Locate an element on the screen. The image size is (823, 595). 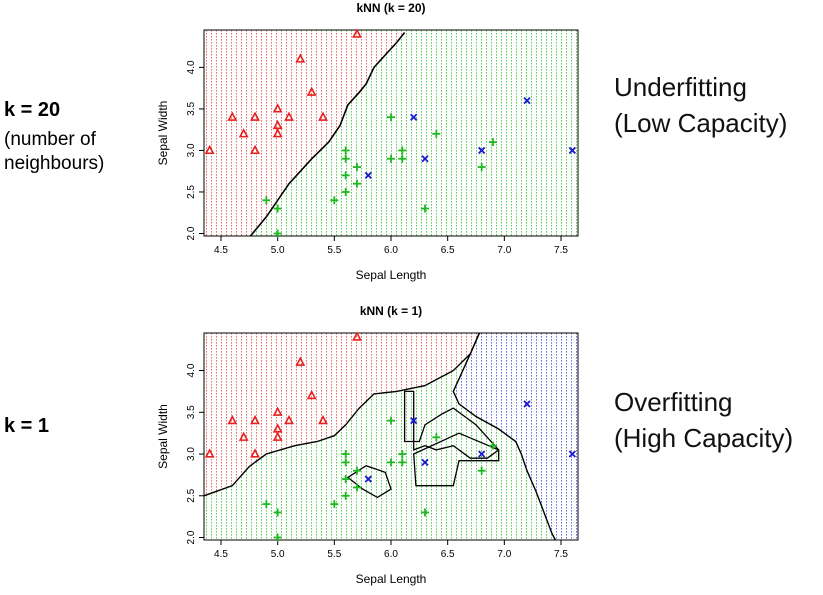
k1-label: k = 1 is located at coordinates (27, 426).